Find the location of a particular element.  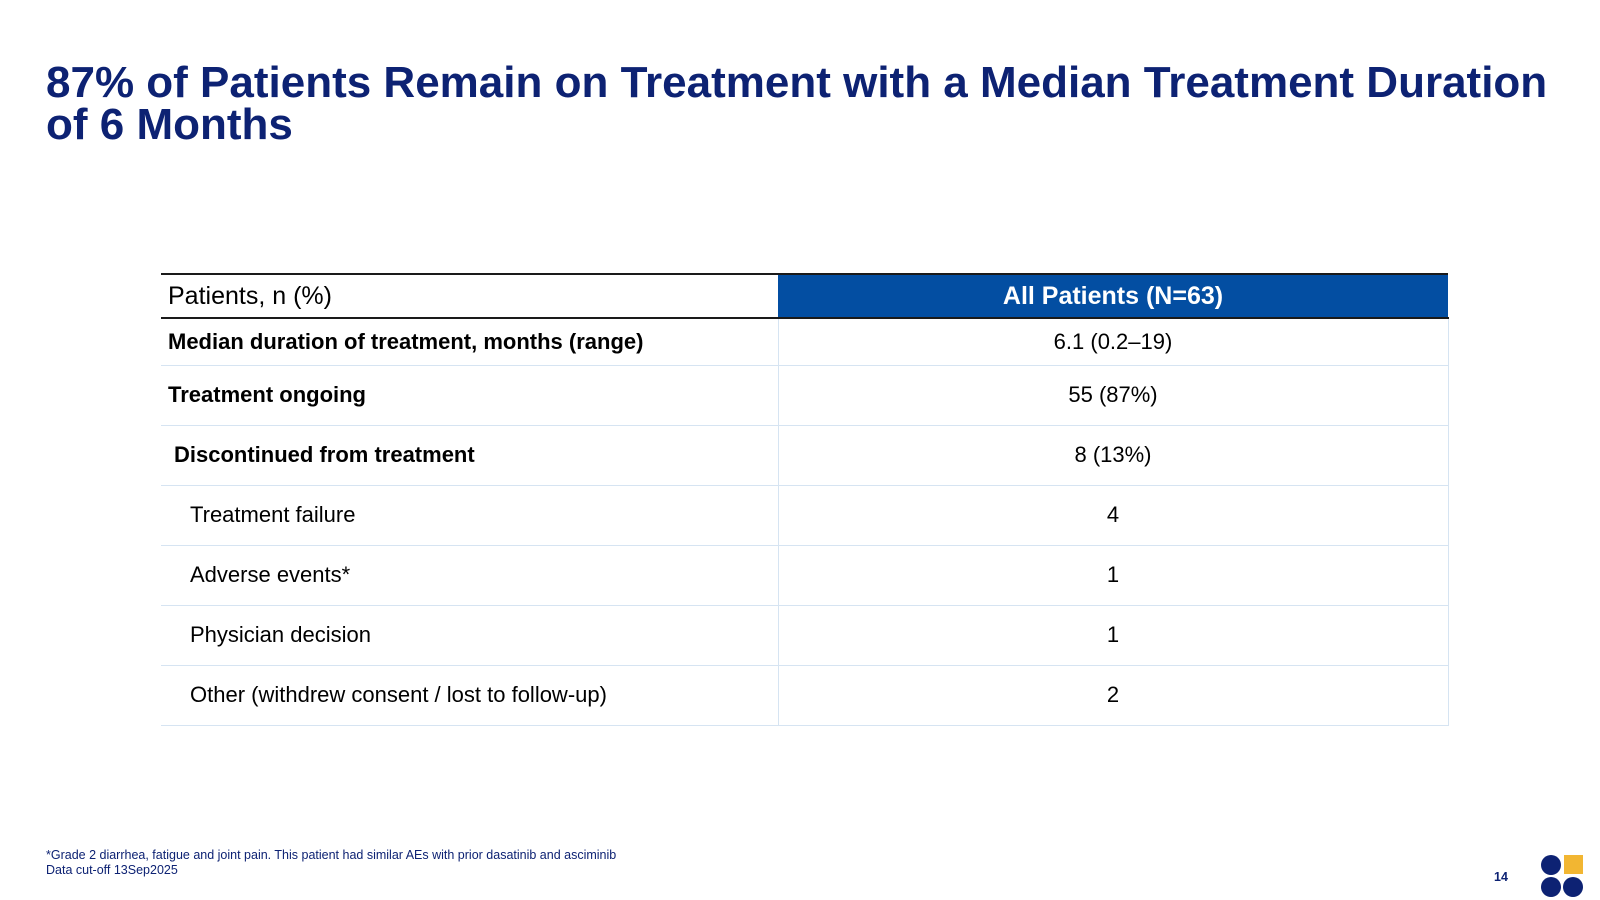

row-label: Adverse events* is located at coordinates (469, 575).